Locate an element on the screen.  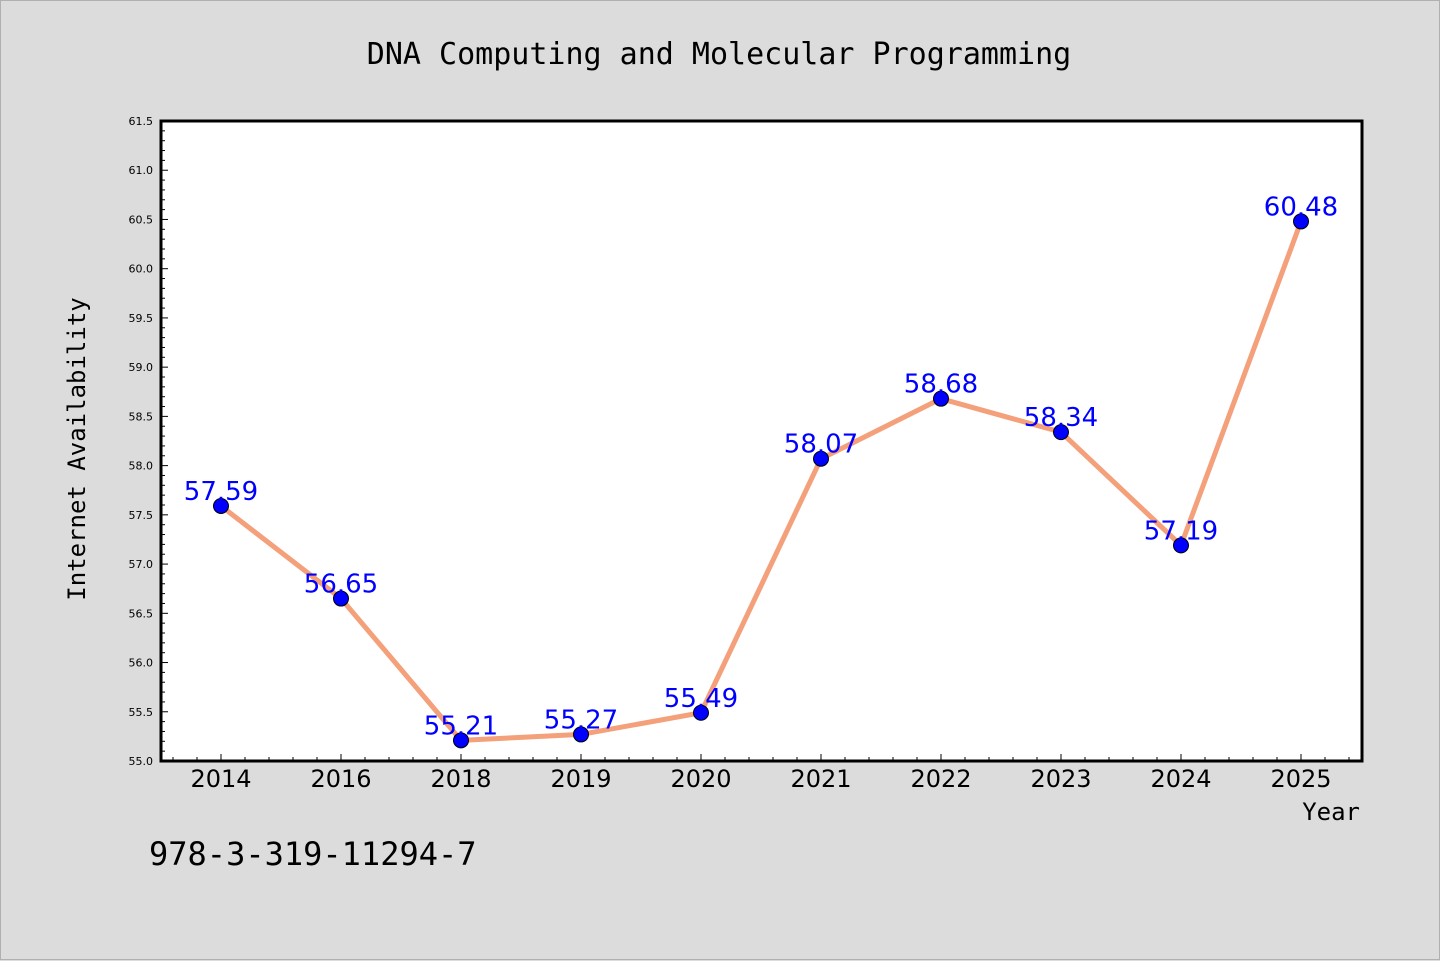
y-tick-label: 56.5 is located at coordinates (141, 613).